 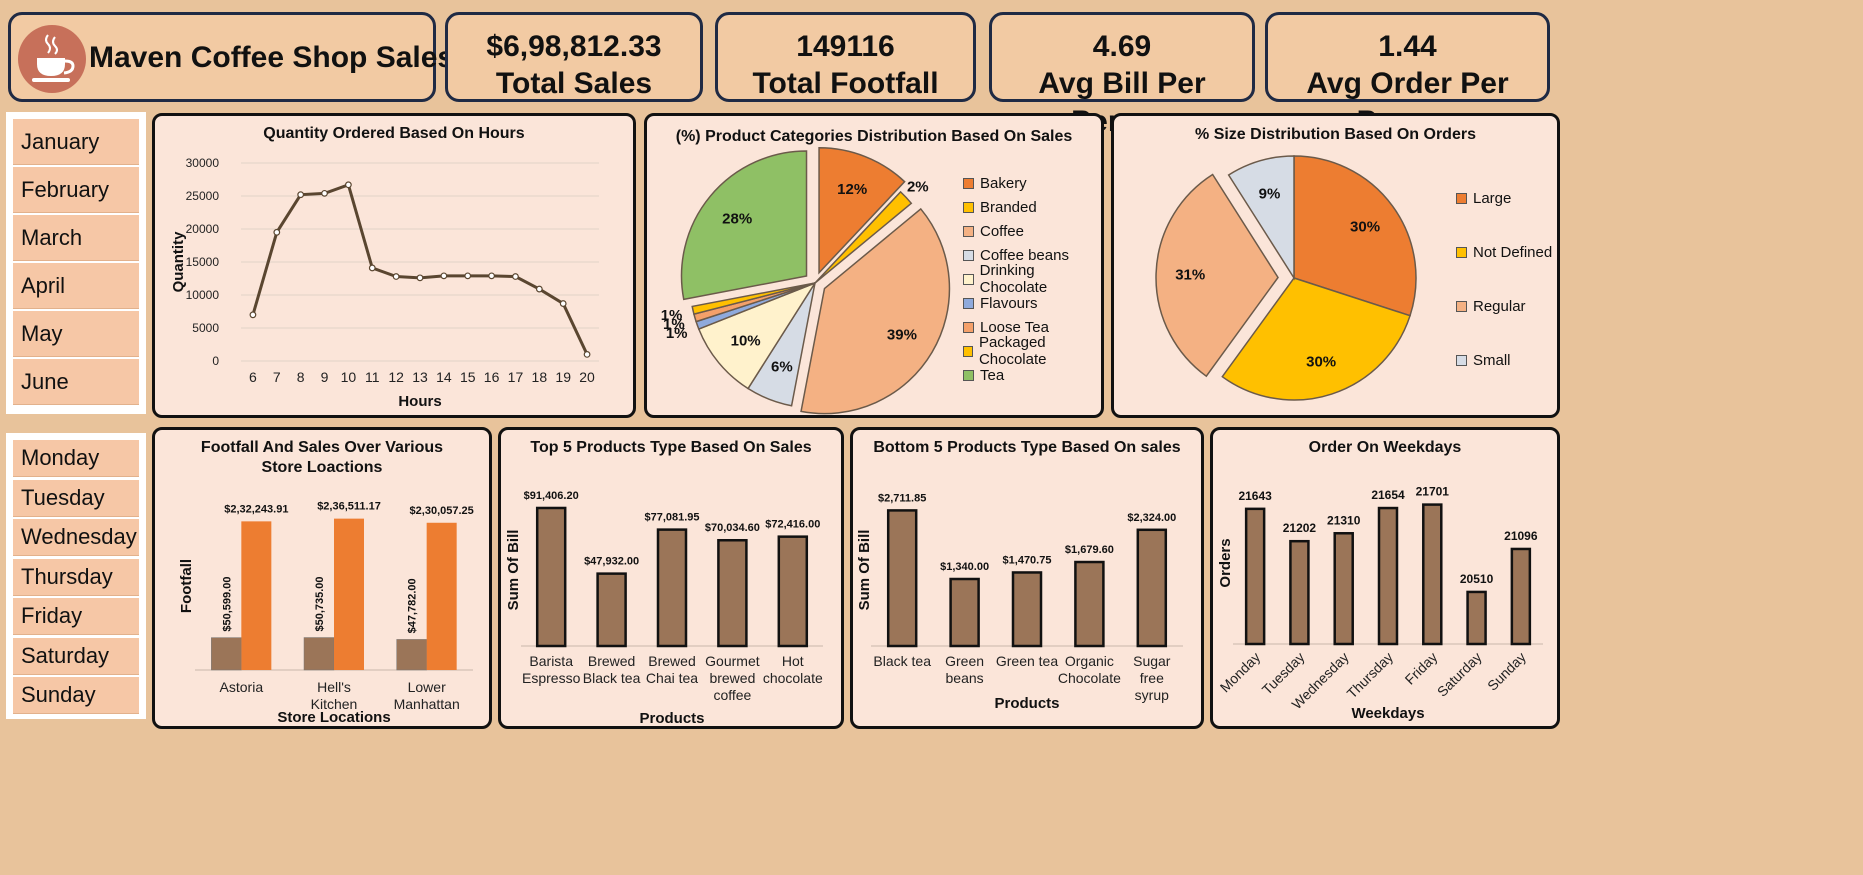 I want to click on slicer-item-may: May, so click(x=76, y=334).